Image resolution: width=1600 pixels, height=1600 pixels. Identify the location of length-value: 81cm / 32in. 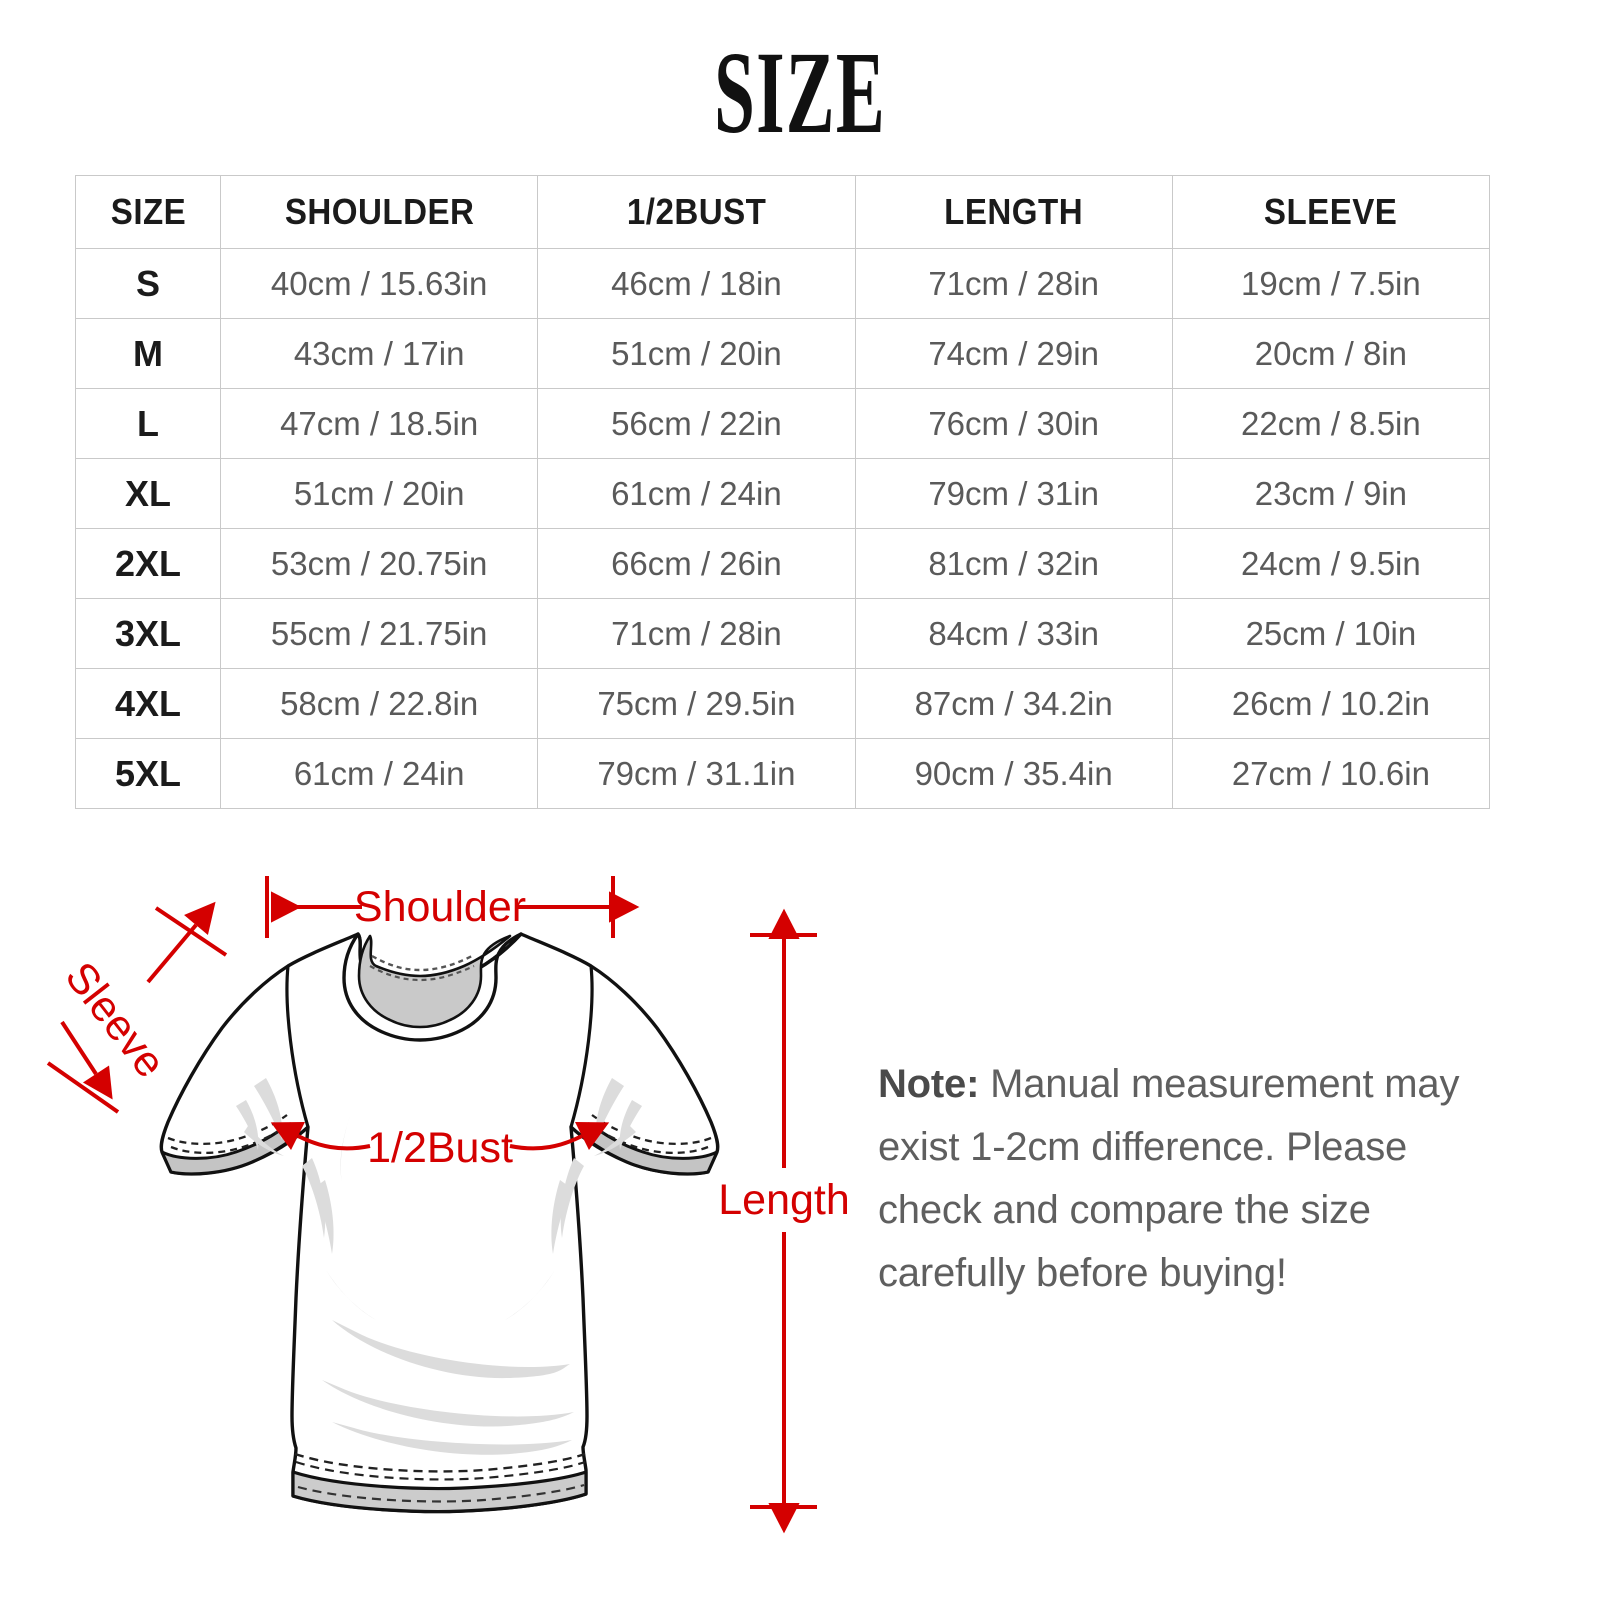
(1013, 563).